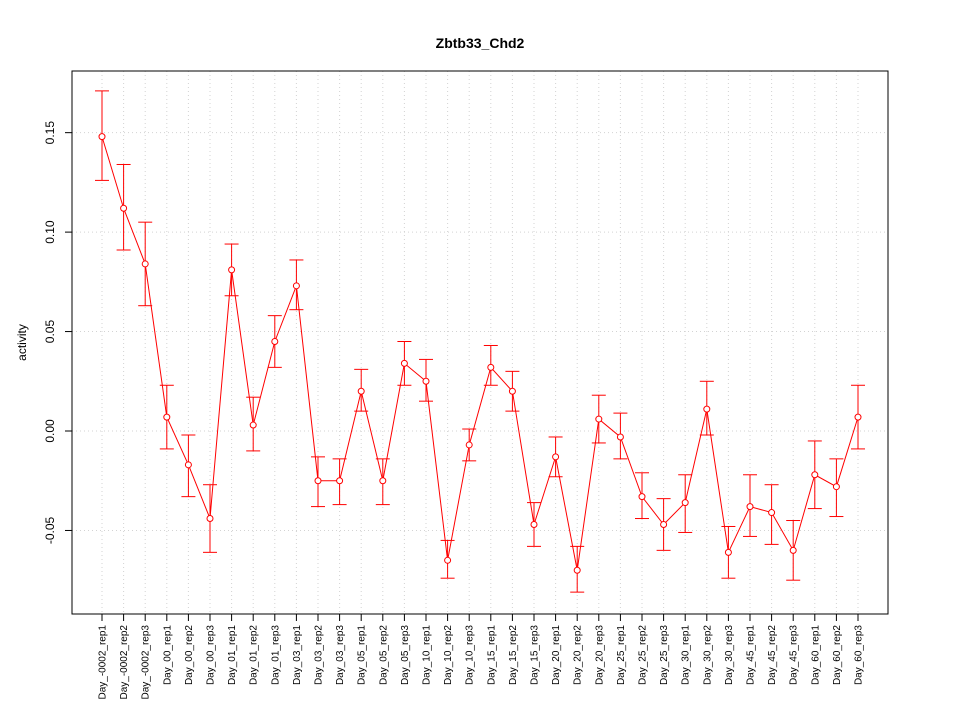  Describe the element at coordinates (621, 655) in the screenshot. I see `x-tick-label: Day_25_rep1` at that location.